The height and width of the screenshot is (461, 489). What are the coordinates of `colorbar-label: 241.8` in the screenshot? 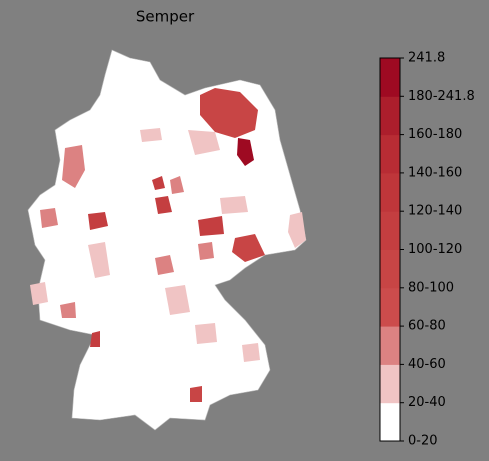 It's located at (426, 58).